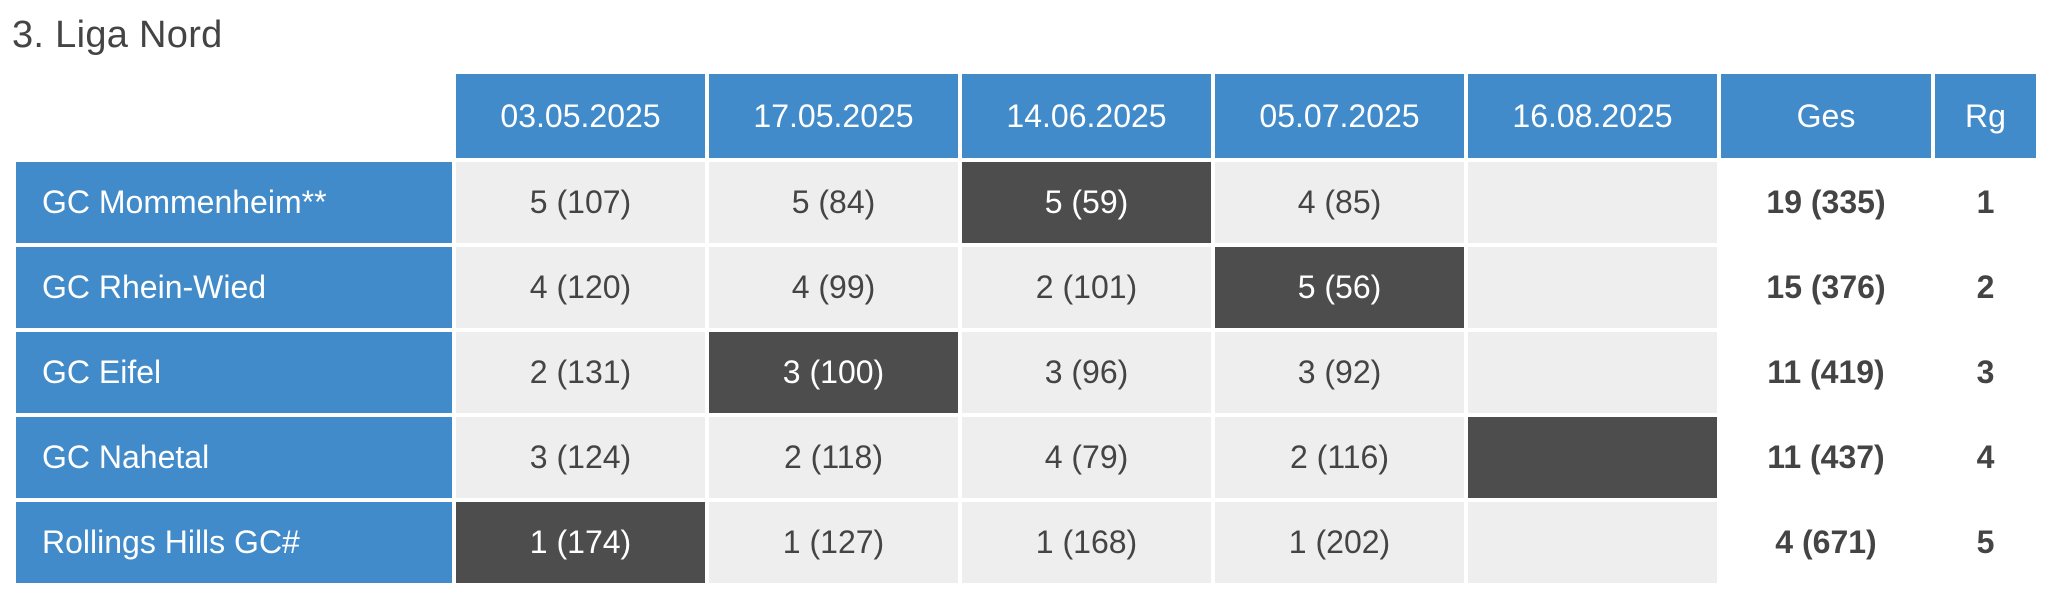 The width and height of the screenshot is (2048, 597). What do you see at coordinates (1985, 287) in the screenshot?
I see `rank-value: 2` at bounding box center [1985, 287].